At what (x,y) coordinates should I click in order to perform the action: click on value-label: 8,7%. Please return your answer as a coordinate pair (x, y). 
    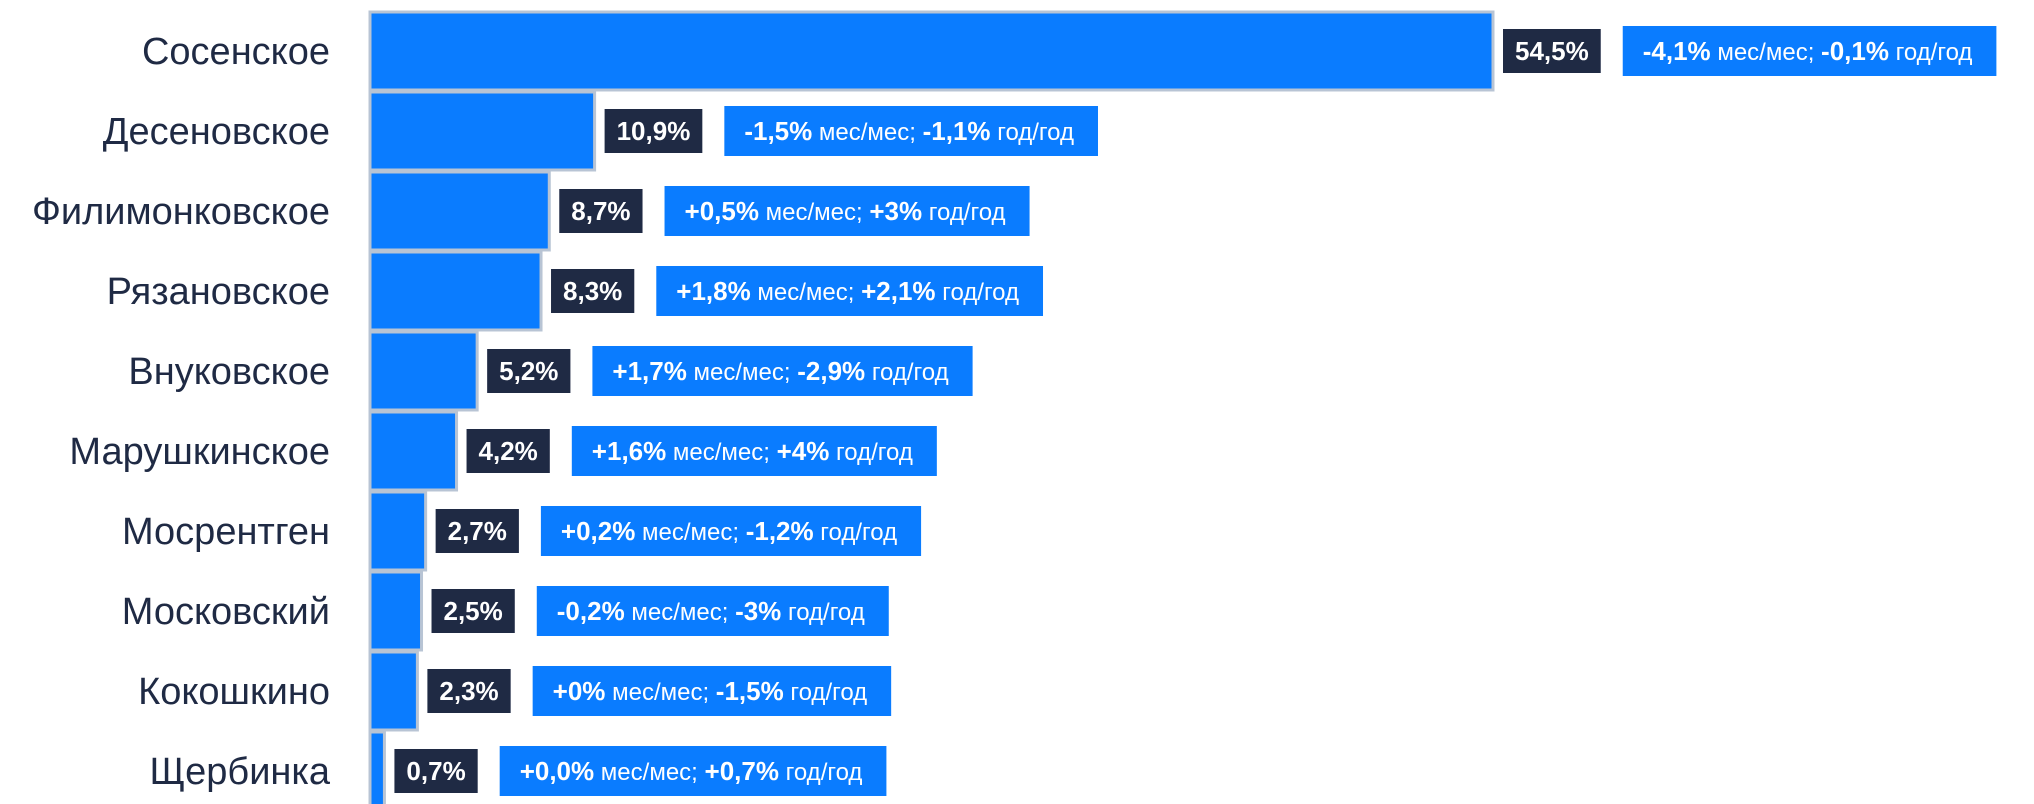
    Looking at the image, I should click on (601, 211).